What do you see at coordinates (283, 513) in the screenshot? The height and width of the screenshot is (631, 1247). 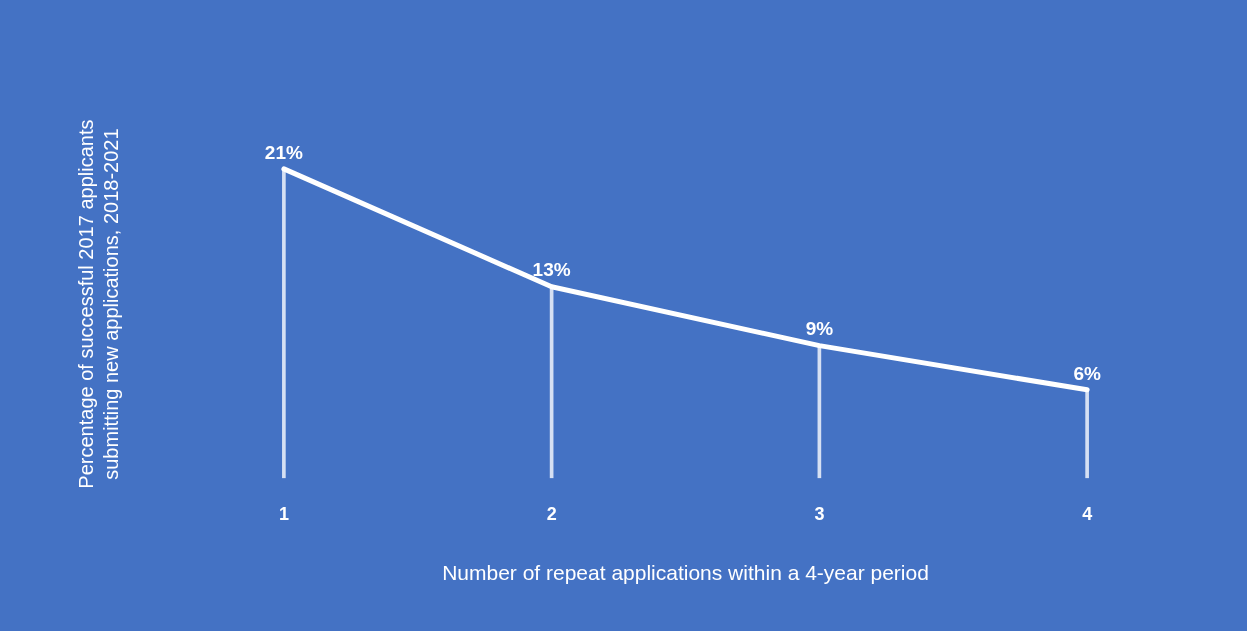 I see `x-tick-label: 1` at bounding box center [283, 513].